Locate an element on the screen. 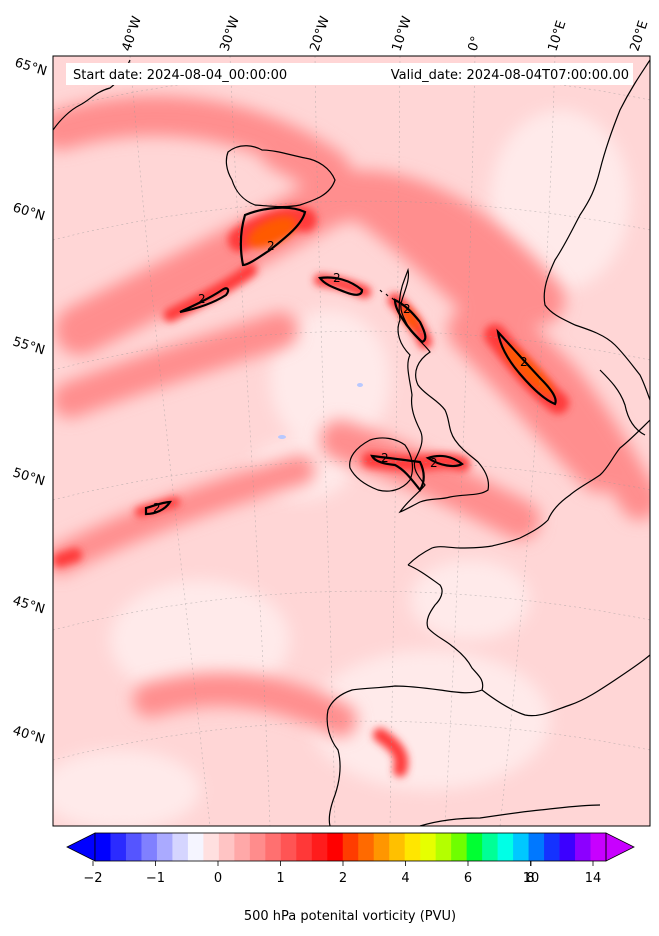 The image size is (659, 936). lon-label-10w: 10°W is located at coordinates (402, 33).